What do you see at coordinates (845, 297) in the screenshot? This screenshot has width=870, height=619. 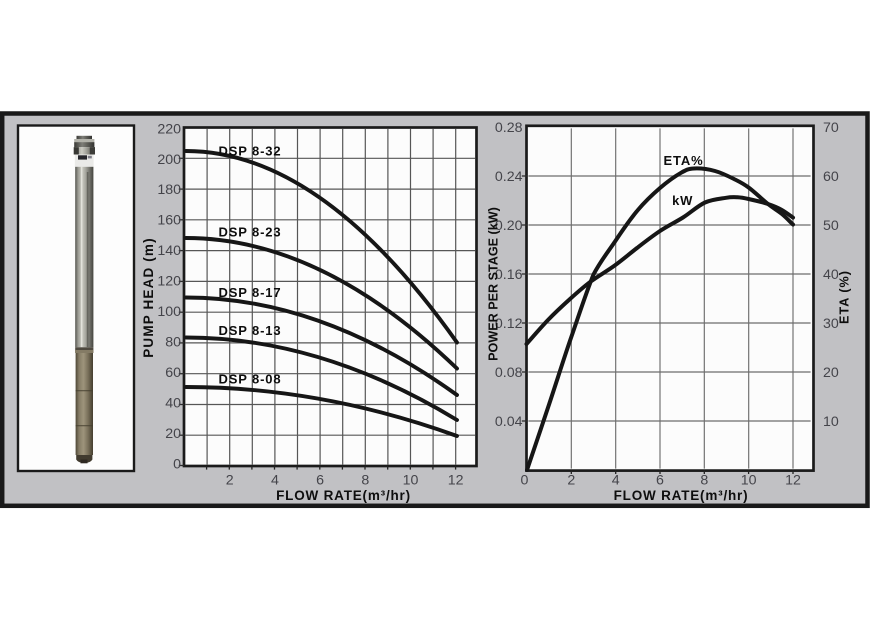 I see `svg-text: ETA (%)` at bounding box center [845, 297].